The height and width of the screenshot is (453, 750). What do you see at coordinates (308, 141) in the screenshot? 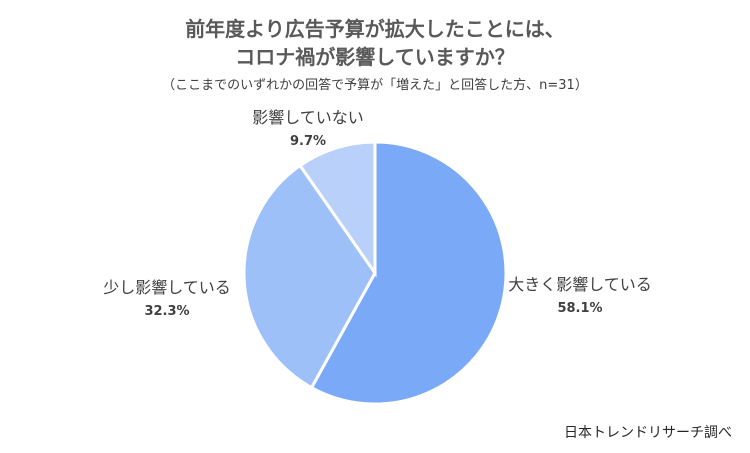
I see `slice-value-label: 9.7%` at bounding box center [308, 141].